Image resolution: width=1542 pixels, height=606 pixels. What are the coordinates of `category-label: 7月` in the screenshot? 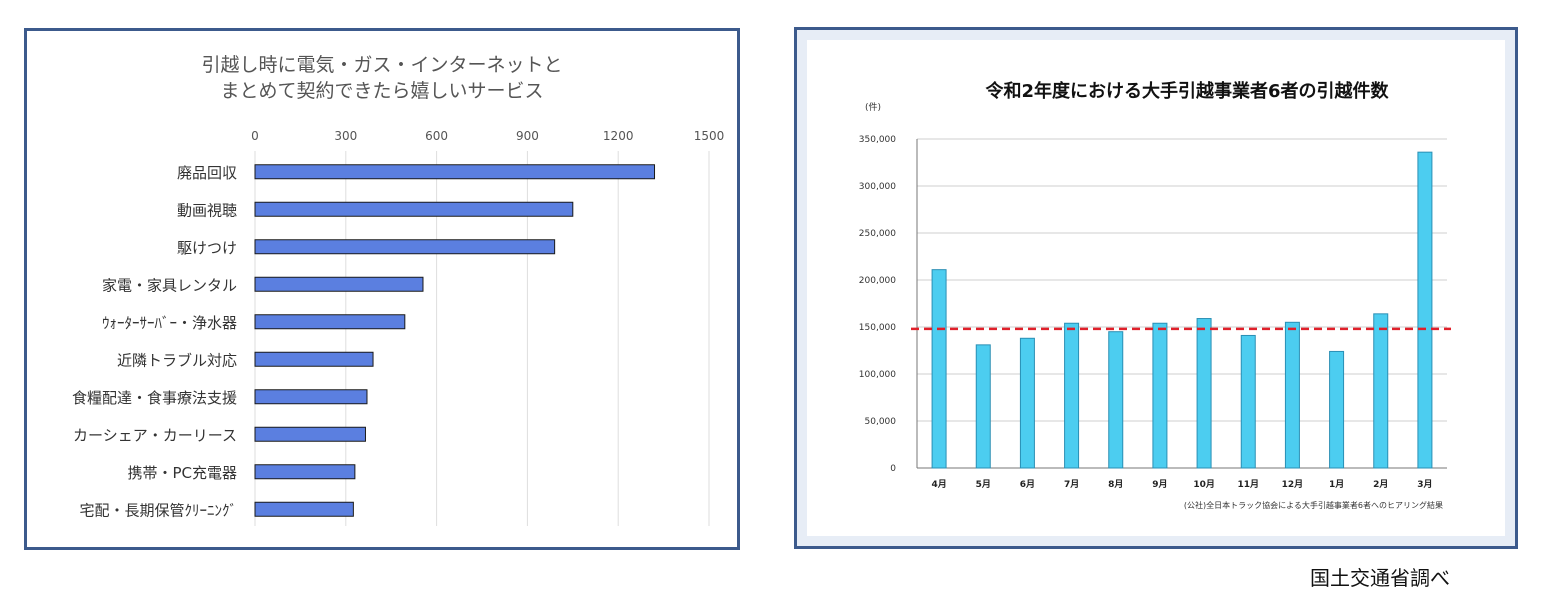 It's located at (1071, 484).